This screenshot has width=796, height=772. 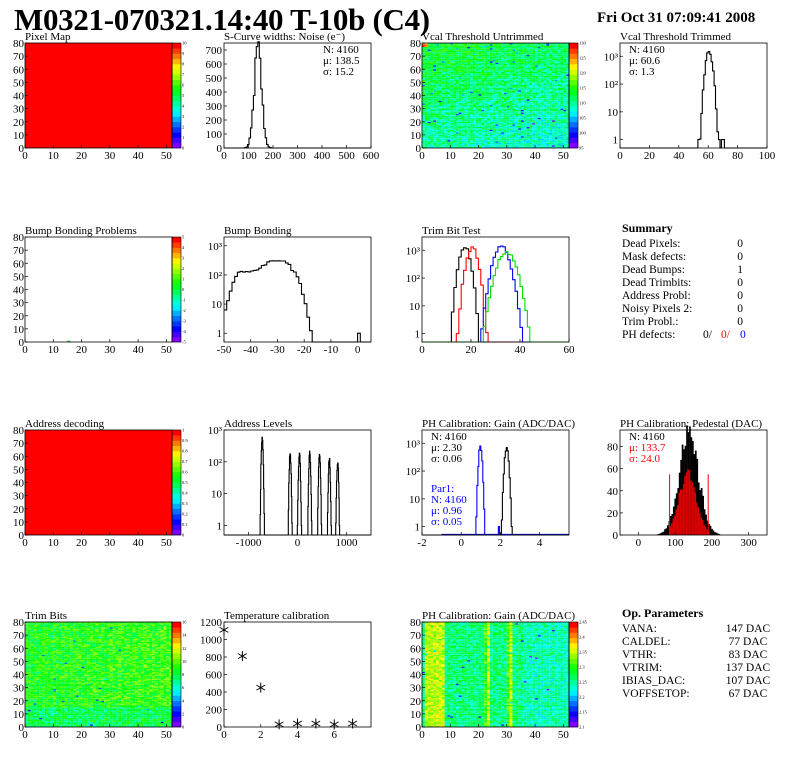 What do you see at coordinates (185, 503) in the screenshot?
I see `palette-label: 0.3` at bounding box center [185, 503].